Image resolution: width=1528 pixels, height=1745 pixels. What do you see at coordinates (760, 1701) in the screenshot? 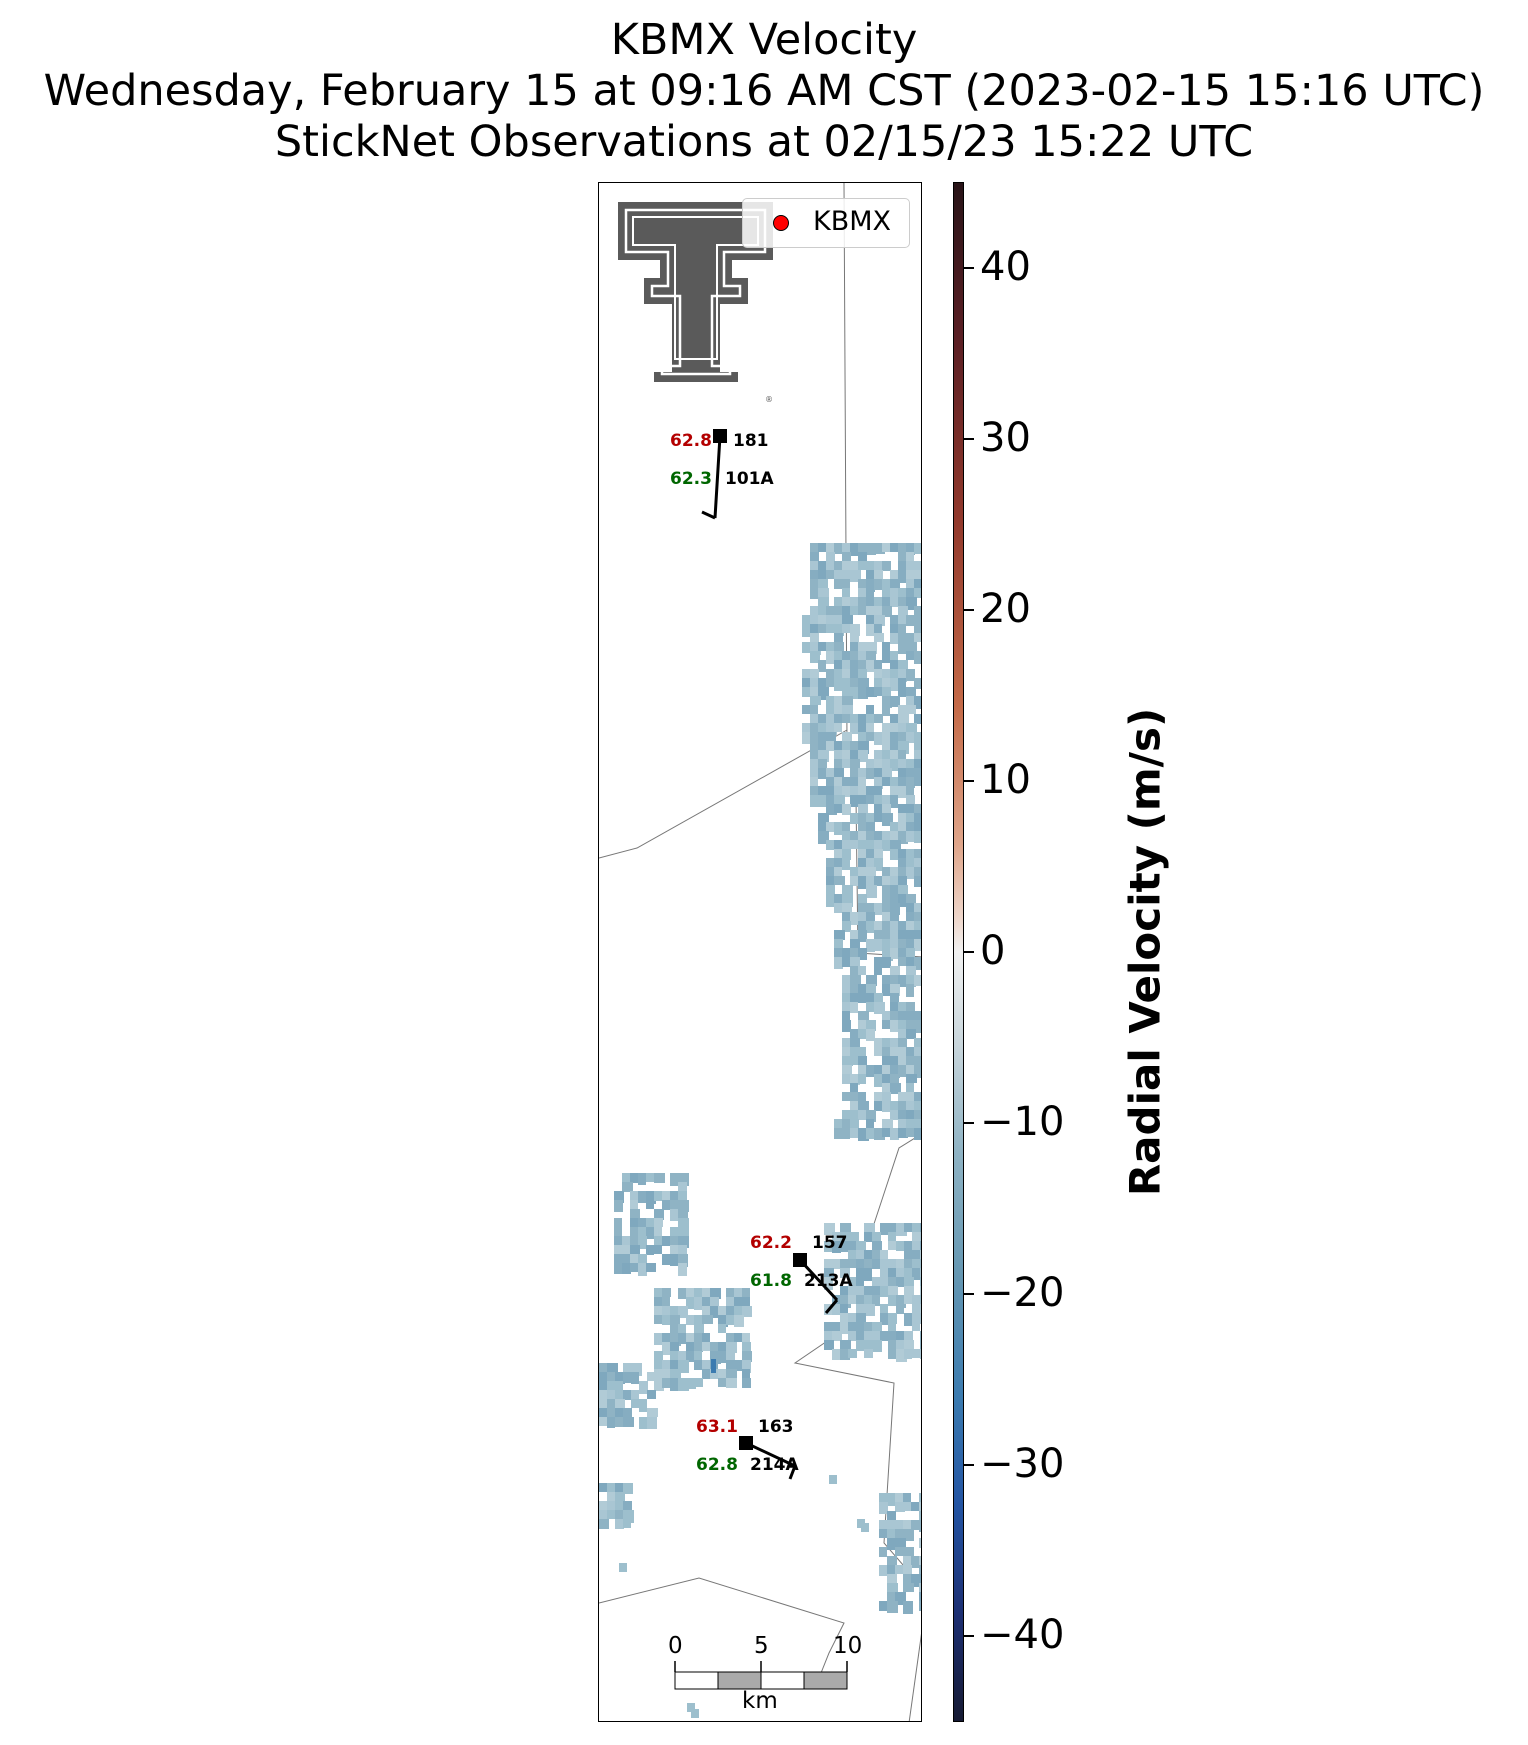
I see `scale-unit: km` at bounding box center [760, 1701].